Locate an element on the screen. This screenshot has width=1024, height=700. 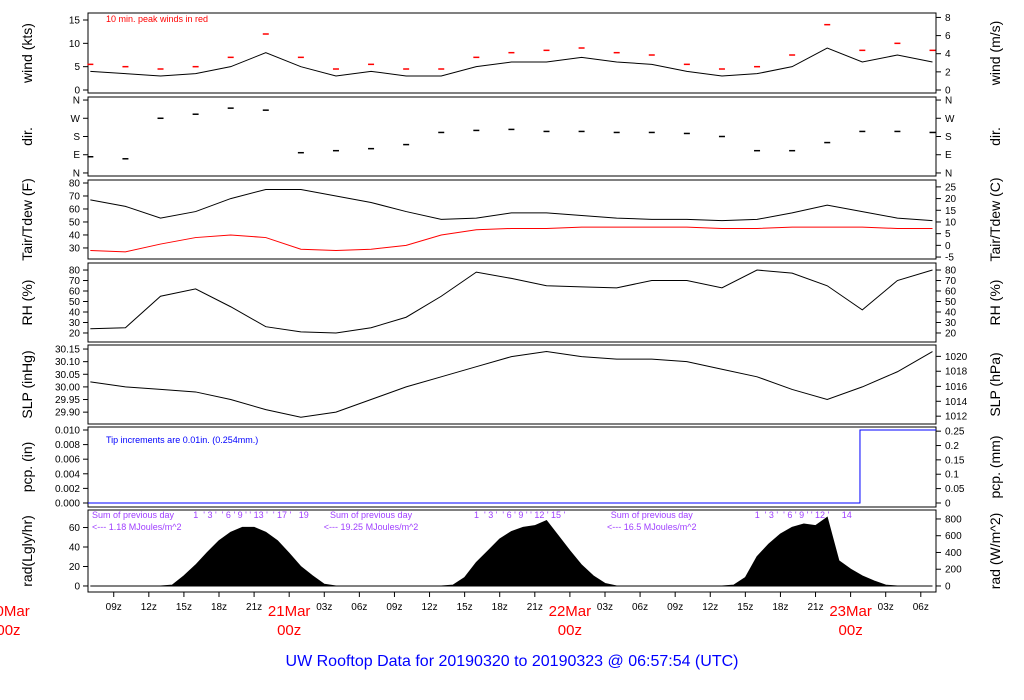
rh-right-tick-label: 70 is located at coordinates (951, 281).